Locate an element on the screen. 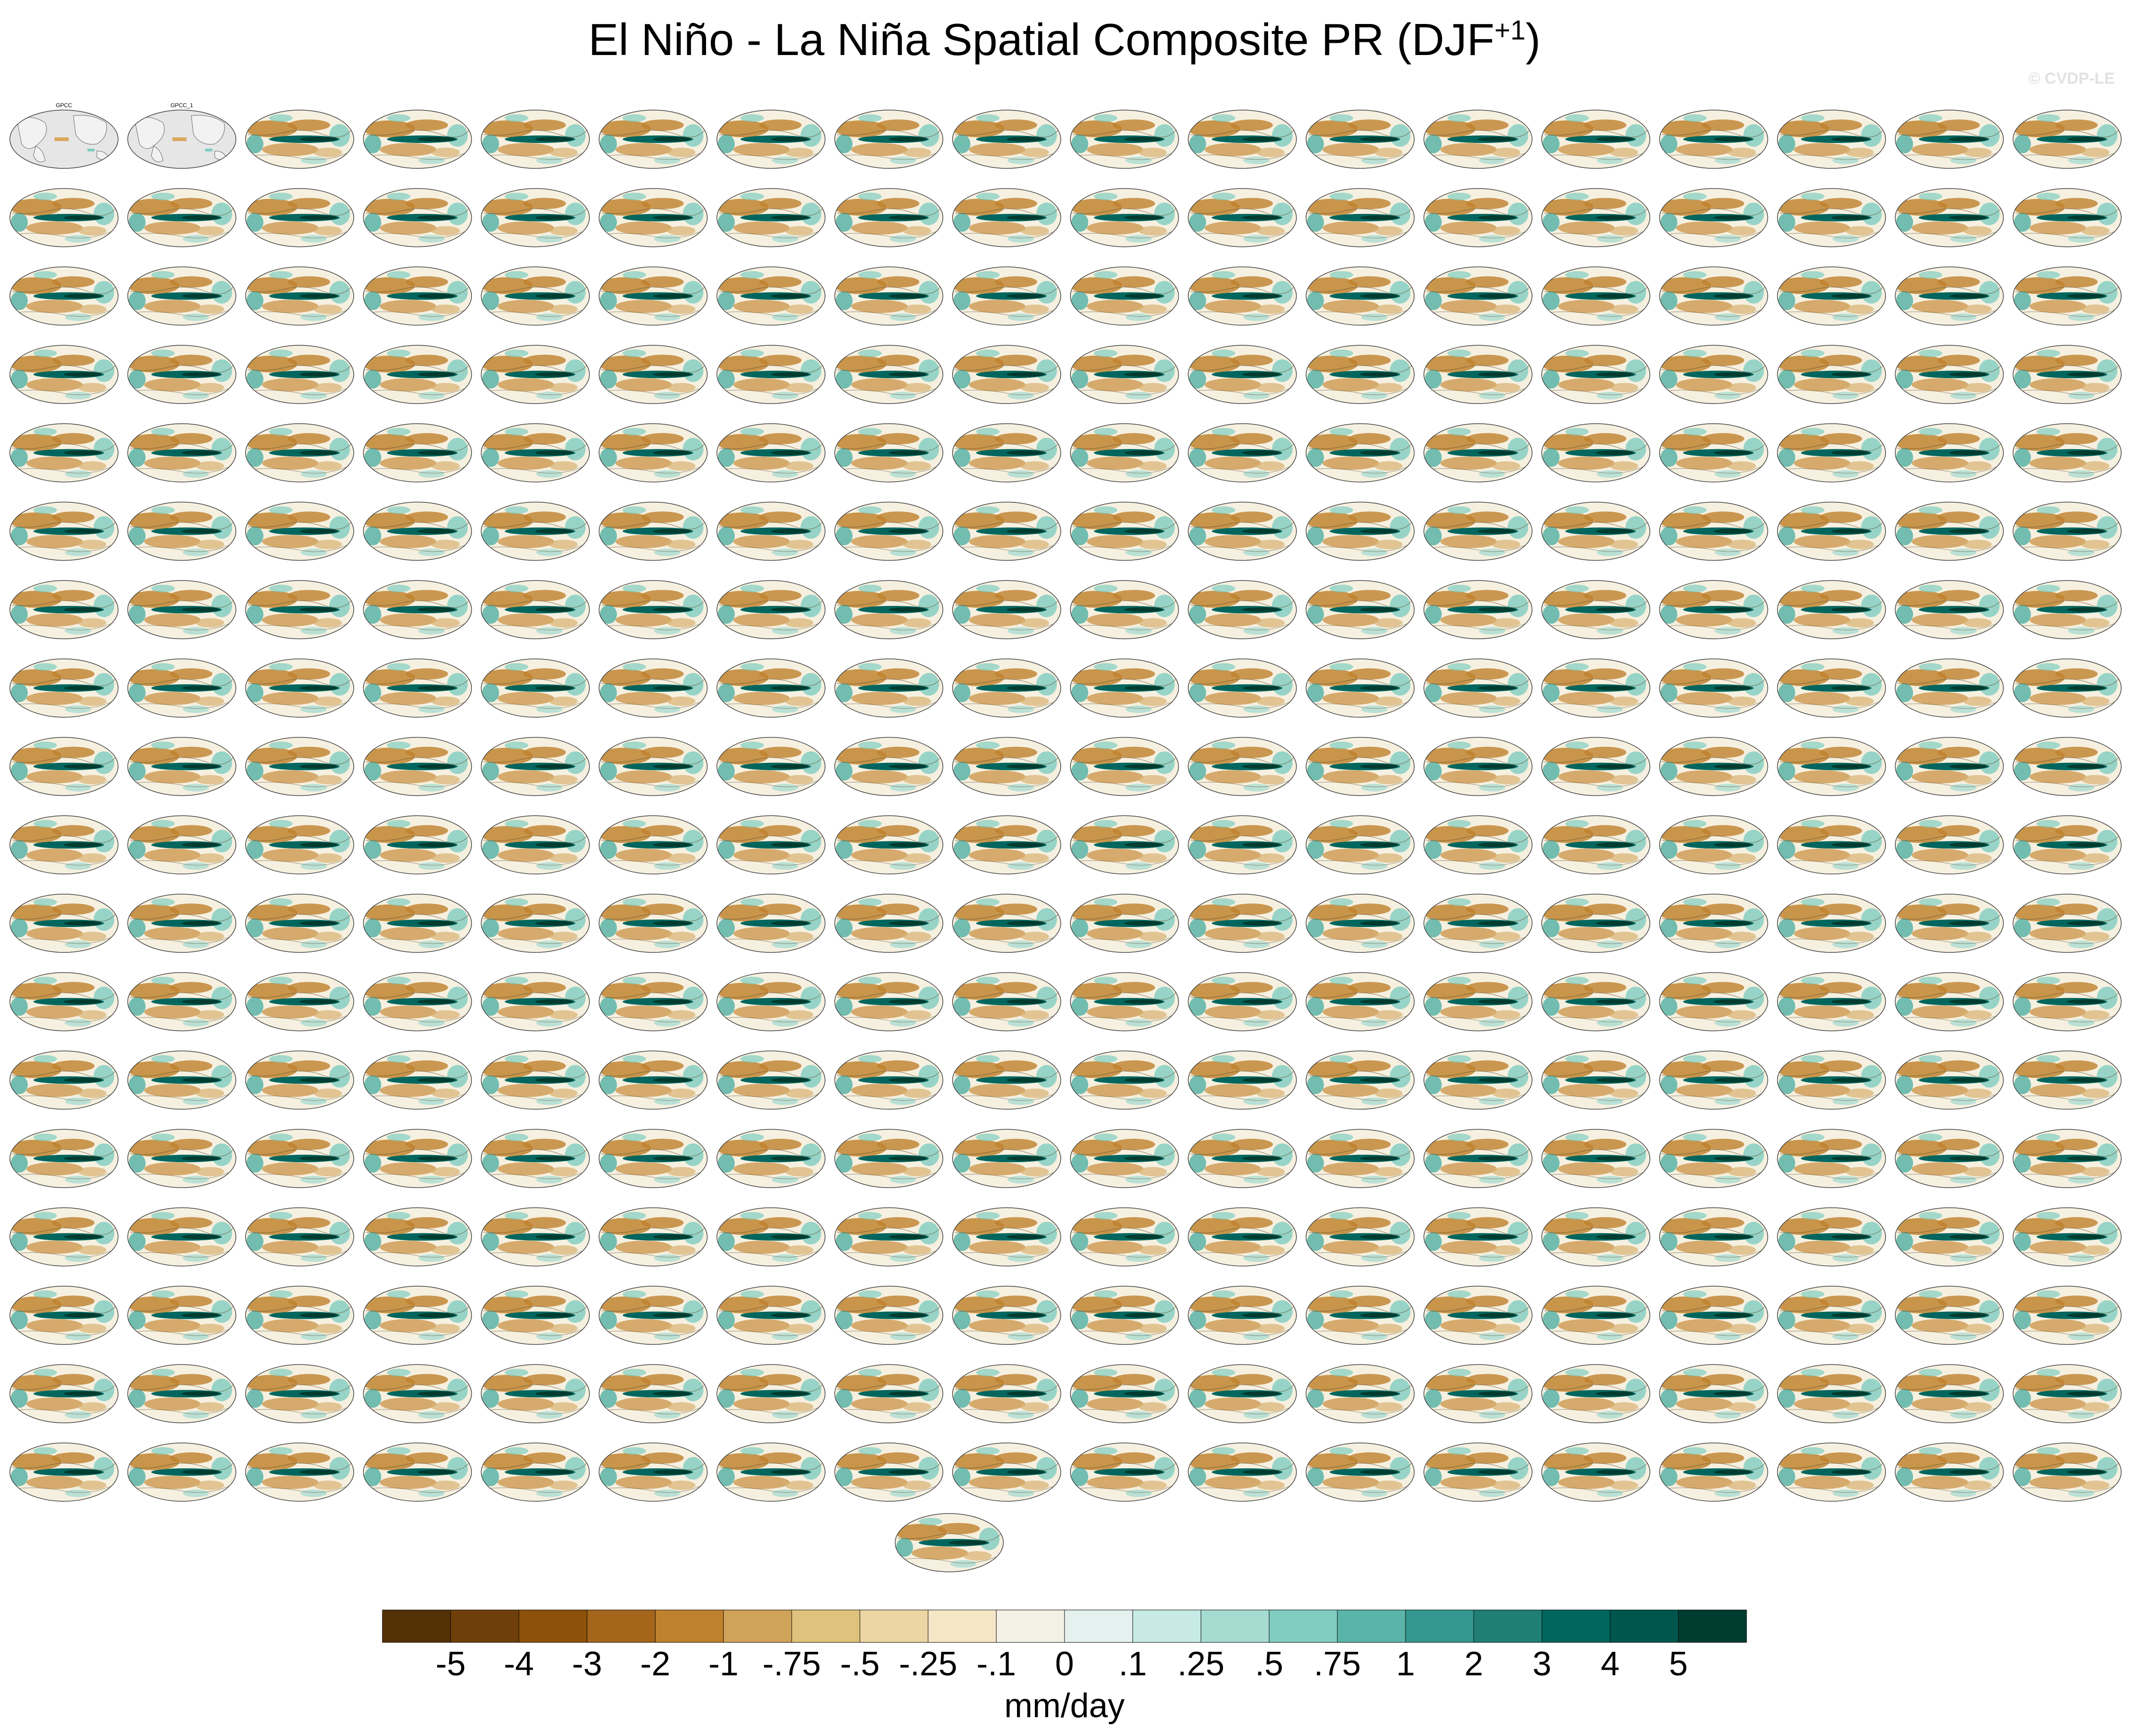 Image resolution: width=2129 pixels, height=1736 pixels. colorbar-tick-label: -2 is located at coordinates (655, 1664).